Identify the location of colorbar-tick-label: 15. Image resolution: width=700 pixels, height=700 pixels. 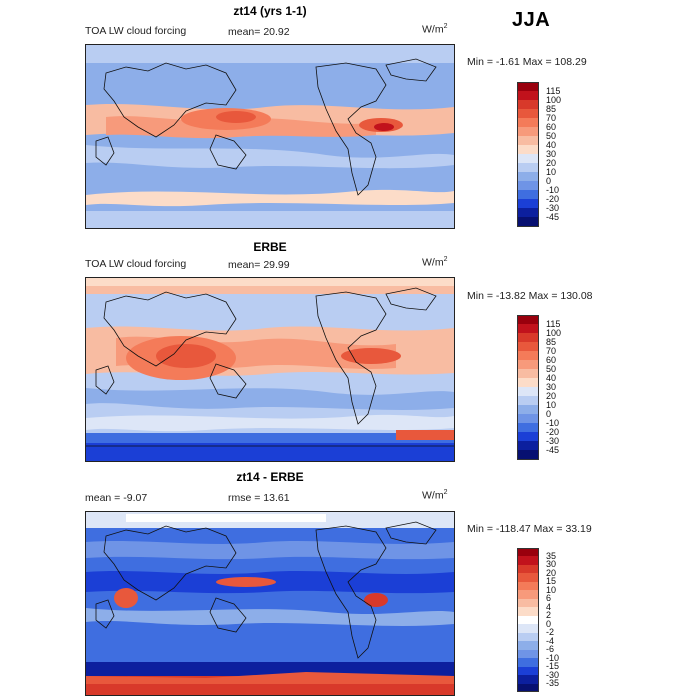
(551, 581).